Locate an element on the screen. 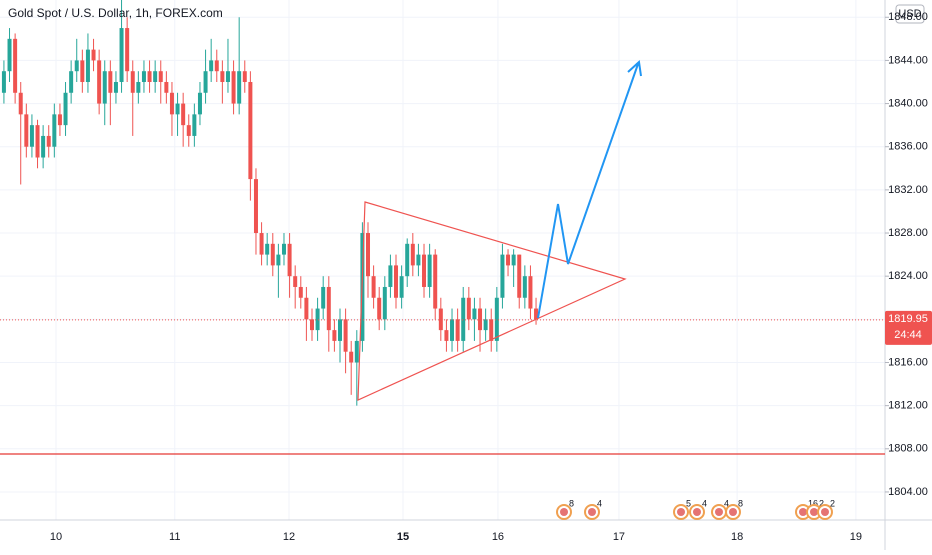  y-tick-label: 1836.00 is located at coordinates (908, 147).